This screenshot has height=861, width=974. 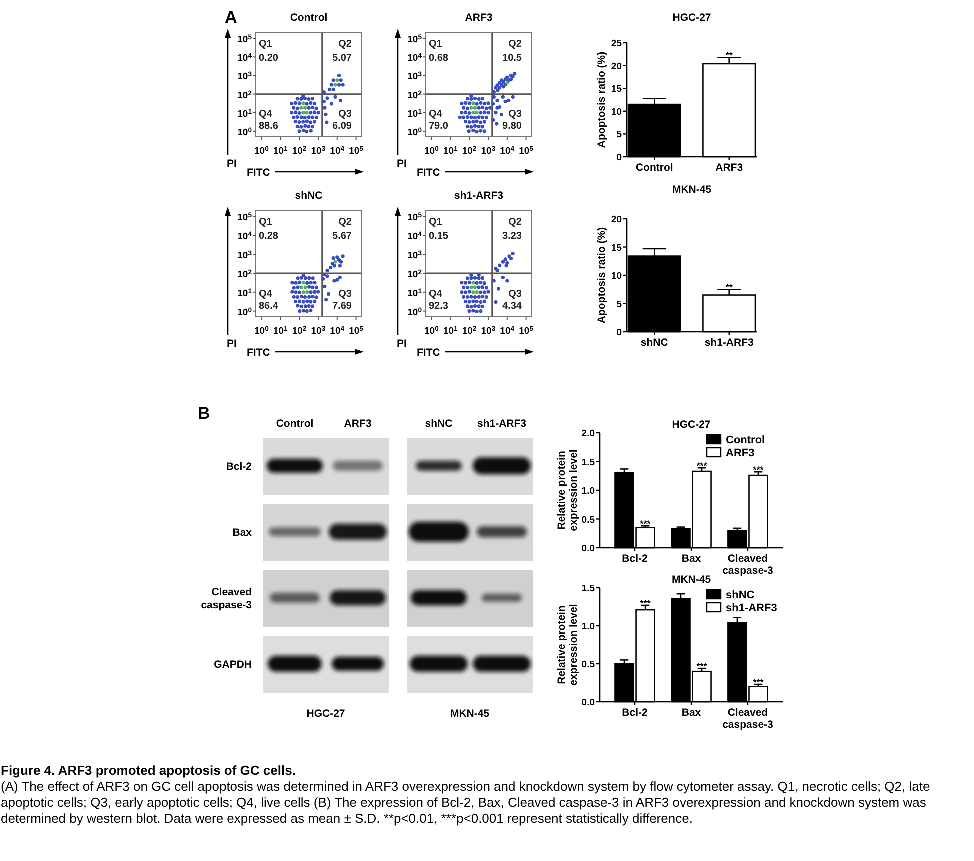 What do you see at coordinates (479, 196) in the screenshot?
I see `chart-title: sh1-ARF3` at bounding box center [479, 196].